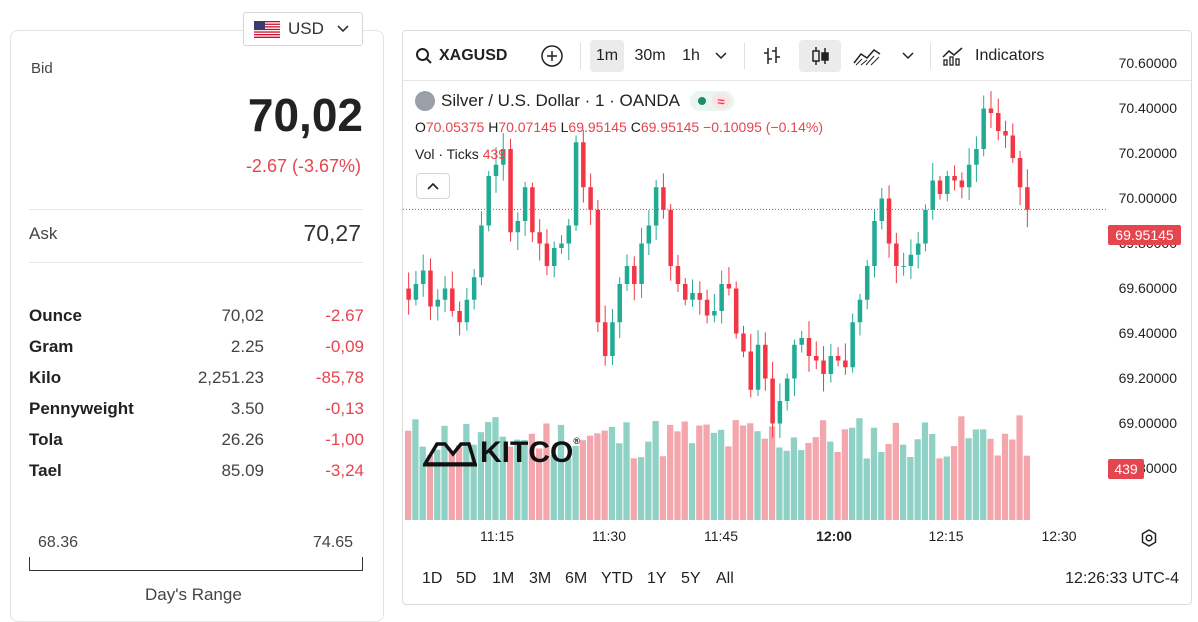  Describe the element at coordinates (497, 536) in the screenshot. I see `time-axis-label: 11:15` at that location.